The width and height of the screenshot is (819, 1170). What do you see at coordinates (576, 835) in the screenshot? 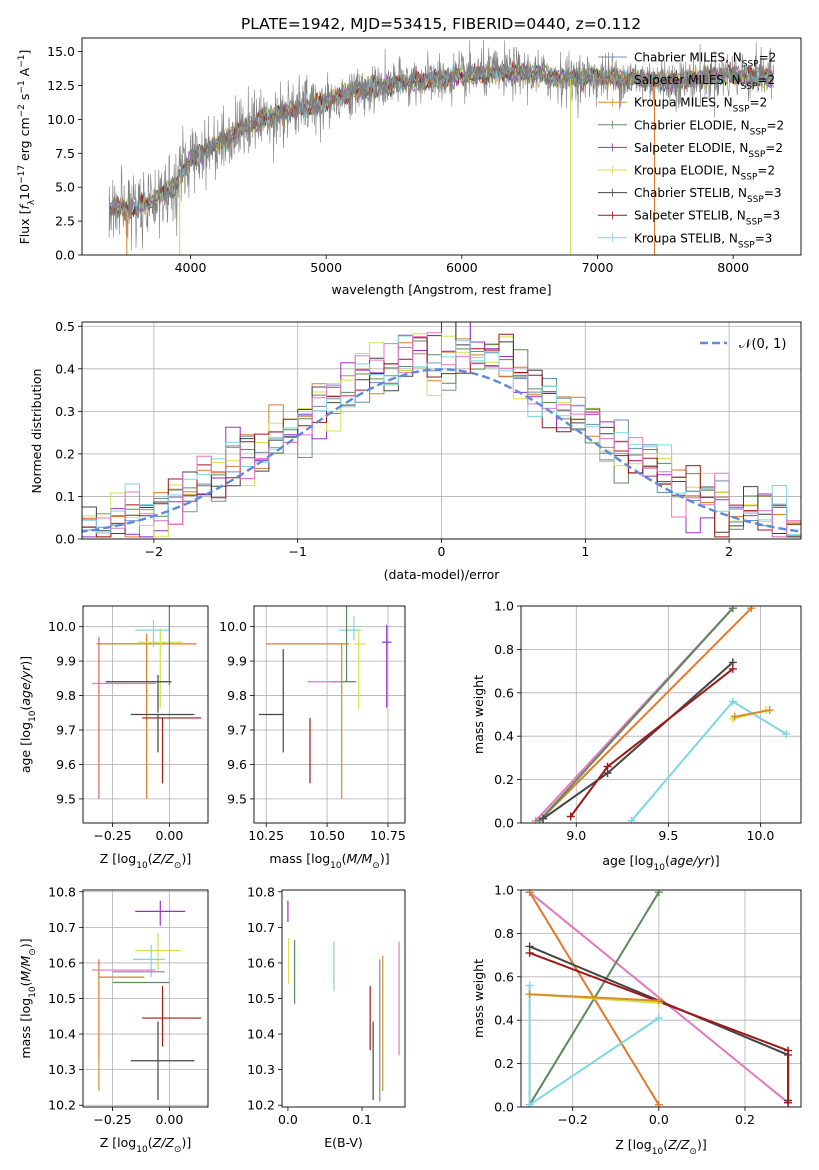
I see `x-tick-label: 9.0` at bounding box center [576, 835].